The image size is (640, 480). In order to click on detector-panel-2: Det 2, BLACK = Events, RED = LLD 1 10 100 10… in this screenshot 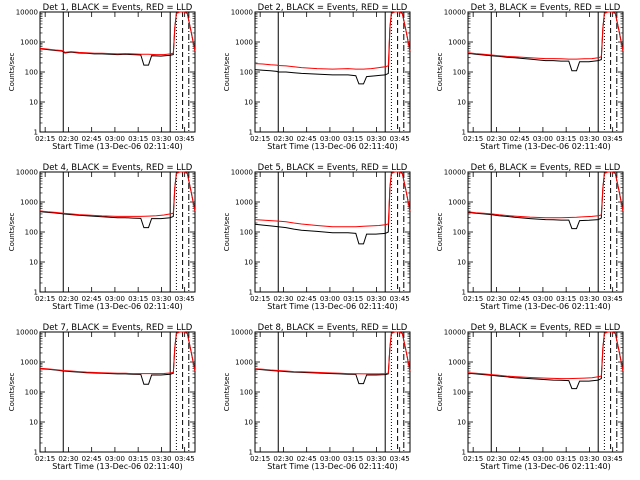, I will do `click(317, 77)`.